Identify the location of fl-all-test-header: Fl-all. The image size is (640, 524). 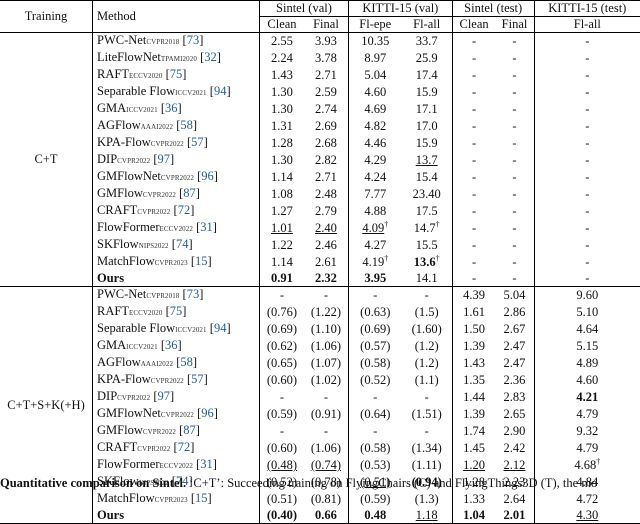
(587, 24).